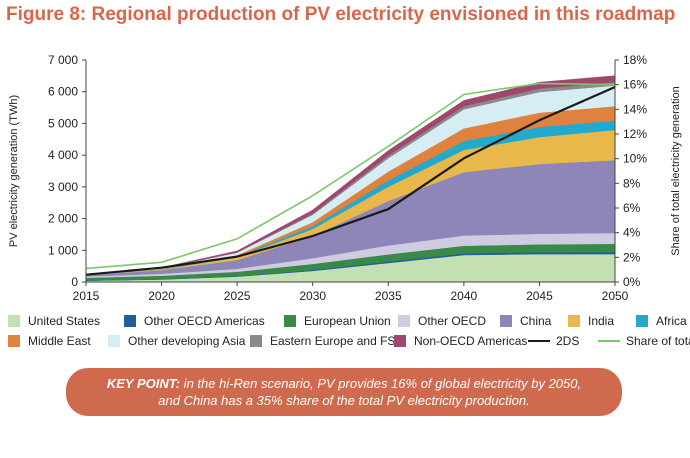 This screenshot has width=690, height=458. I want to click on x-tick-label: 2050, so click(615, 296).